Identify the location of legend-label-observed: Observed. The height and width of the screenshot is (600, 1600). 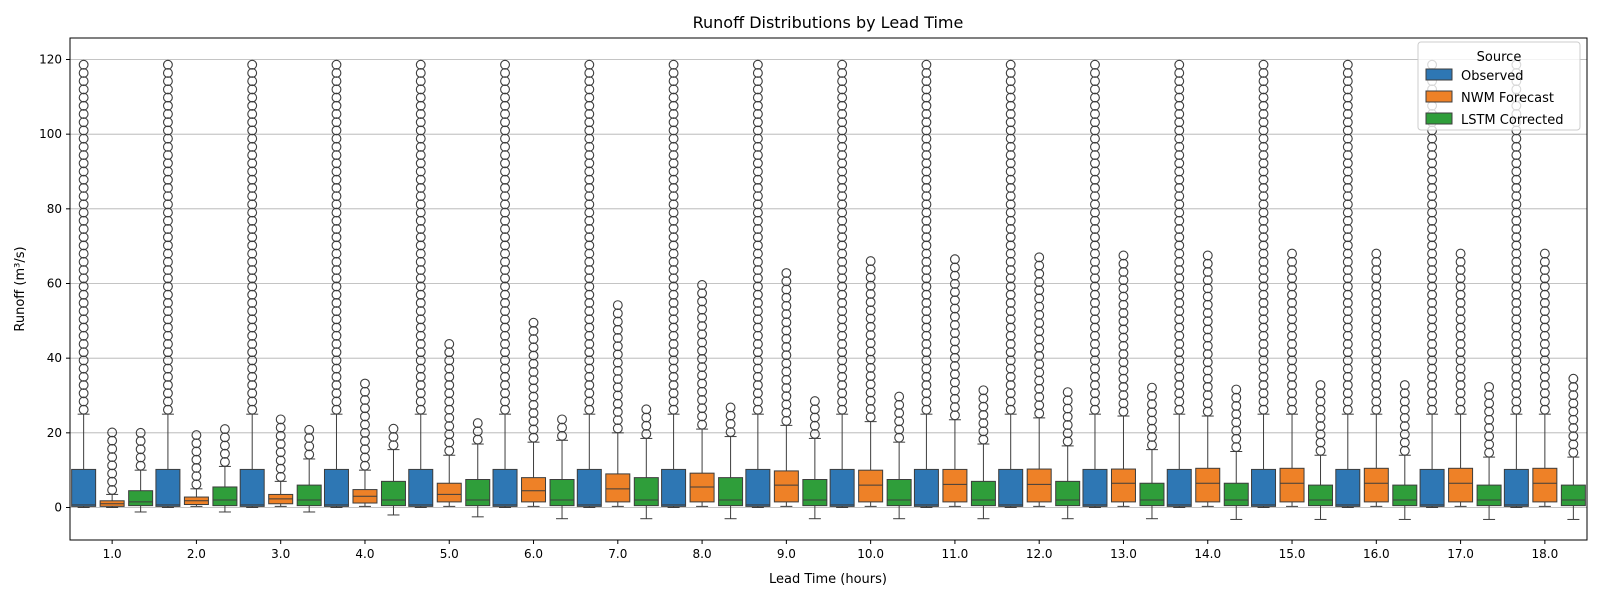
(1492, 76).